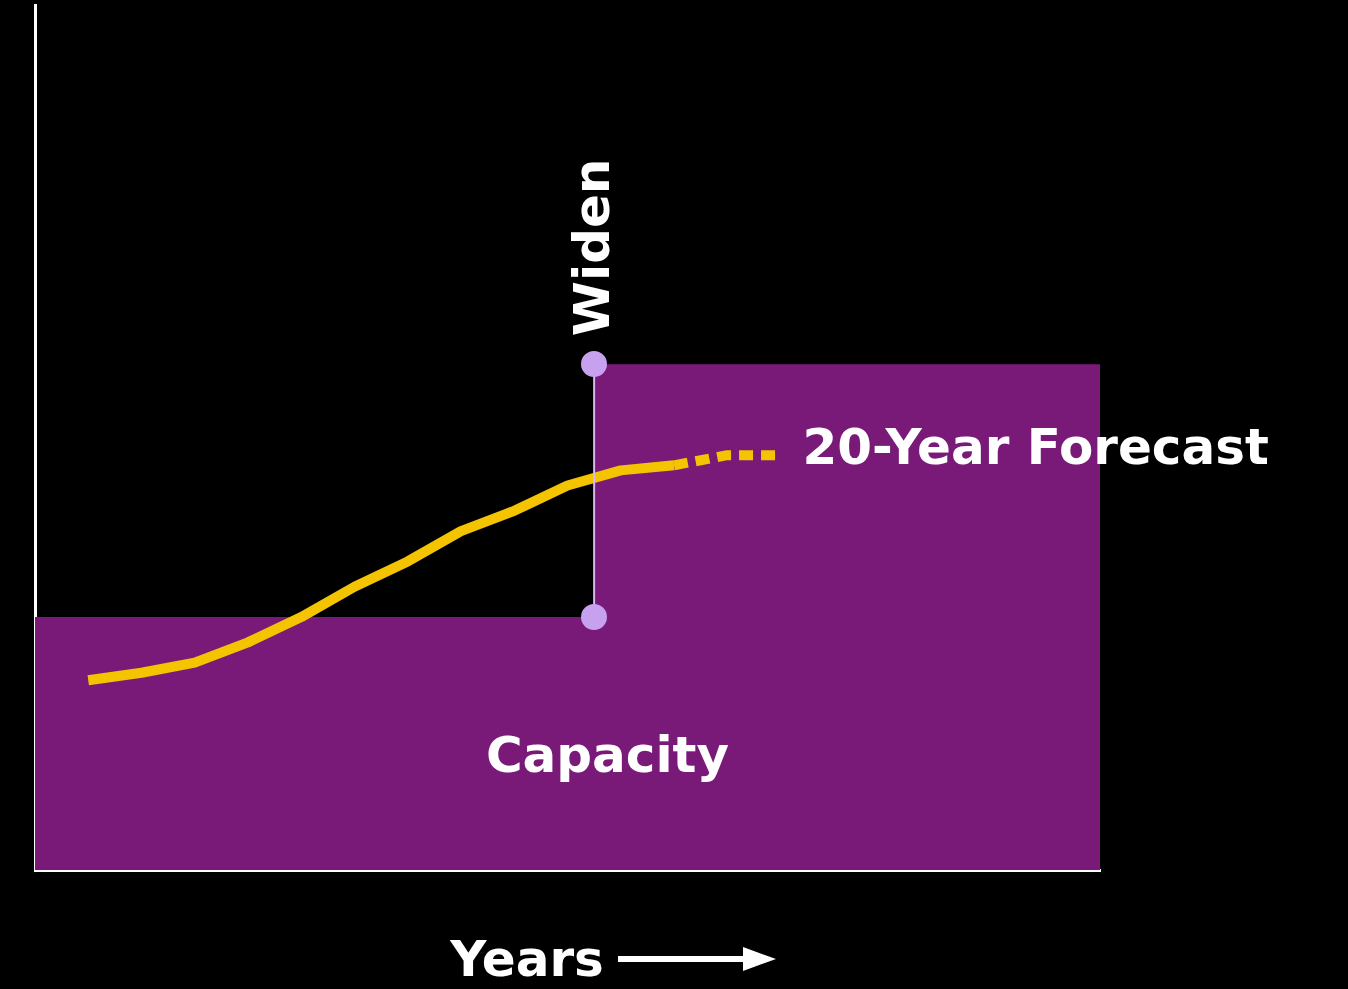  What do you see at coordinates (1035, 447) in the screenshot?
I see `series-label: 20-Year Forecast` at bounding box center [1035, 447].